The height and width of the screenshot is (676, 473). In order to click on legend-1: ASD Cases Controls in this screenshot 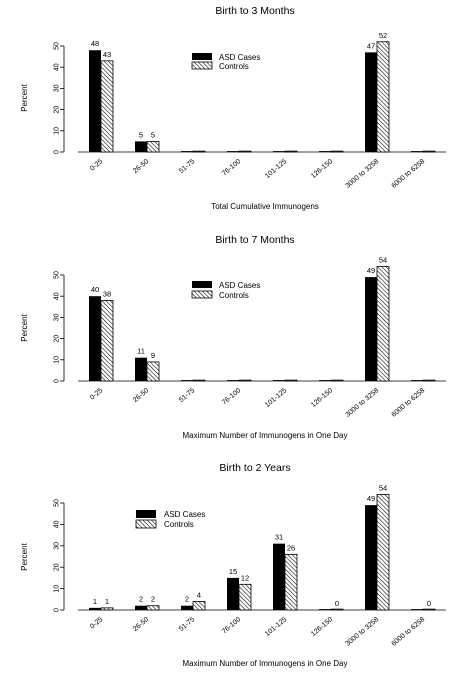, I will do `click(225, 62)`.